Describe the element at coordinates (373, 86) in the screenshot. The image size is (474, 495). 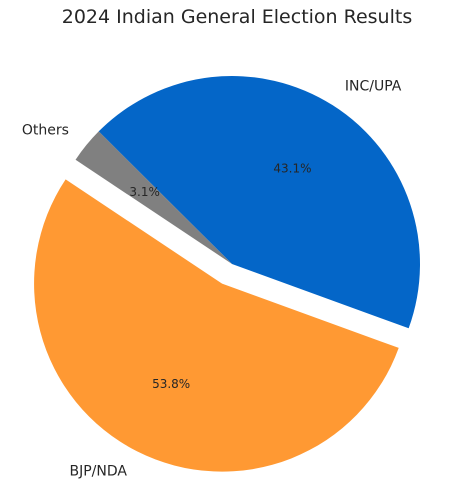
I see `slice-label-inc-upa: INC/UPA` at that location.